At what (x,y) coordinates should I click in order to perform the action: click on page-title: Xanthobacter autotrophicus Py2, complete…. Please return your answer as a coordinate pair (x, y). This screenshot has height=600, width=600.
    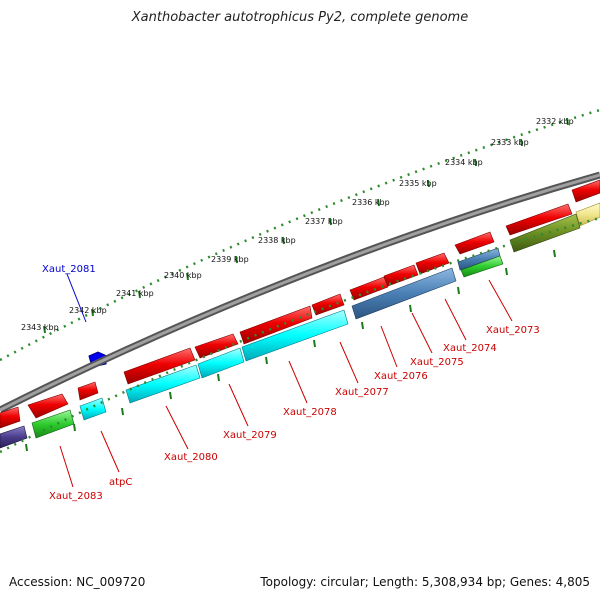
    Looking at the image, I should click on (300, 17).